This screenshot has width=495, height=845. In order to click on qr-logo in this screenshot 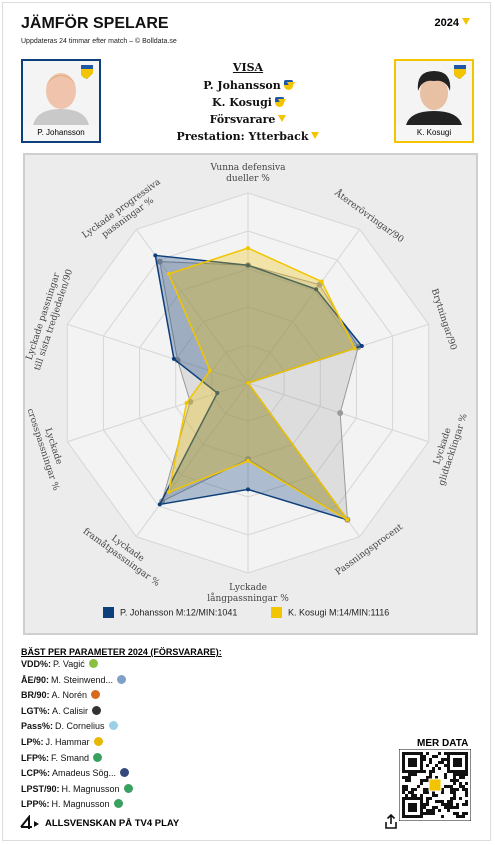, I will do `click(435, 785)`.